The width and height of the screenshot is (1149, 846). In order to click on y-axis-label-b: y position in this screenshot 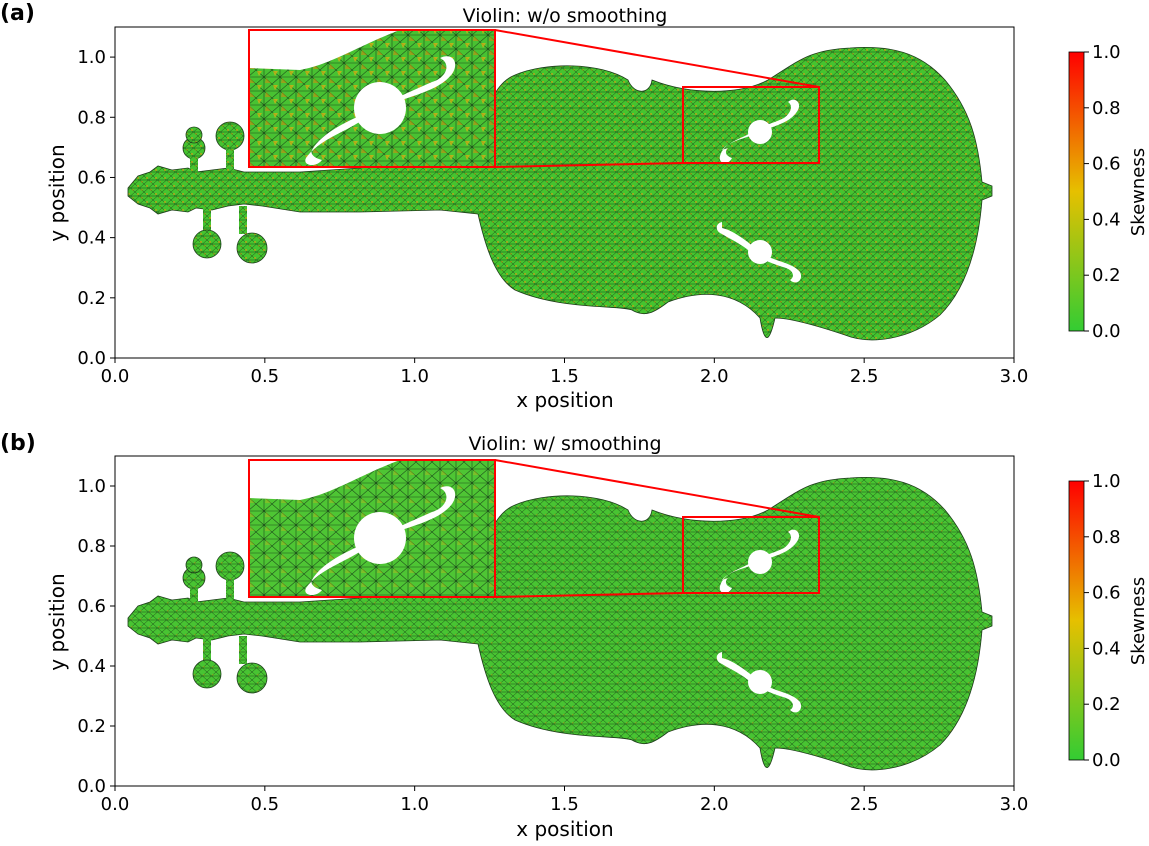, I will do `click(57, 621)`.